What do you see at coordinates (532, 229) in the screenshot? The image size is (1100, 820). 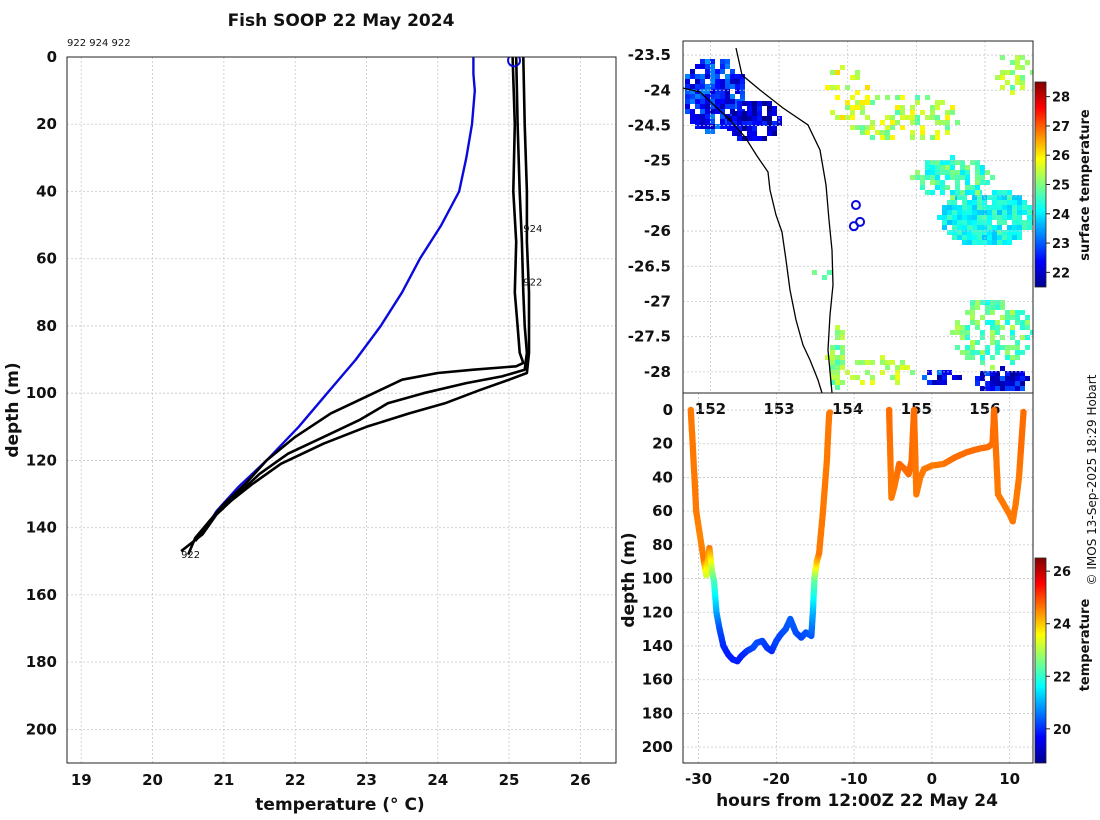 I see `profile-annotation: 924` at bounding box center [532, 229].